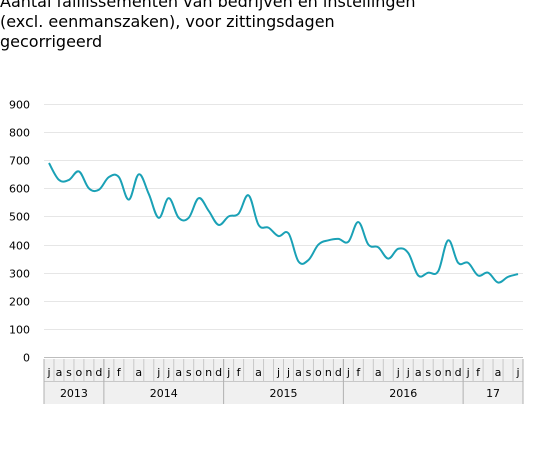 The width and height of the screenshot is (535, 475). What do you see at coordinates (283, 392) in the screenshot?
I see `year-row-background` at bounding box center [283, 392].